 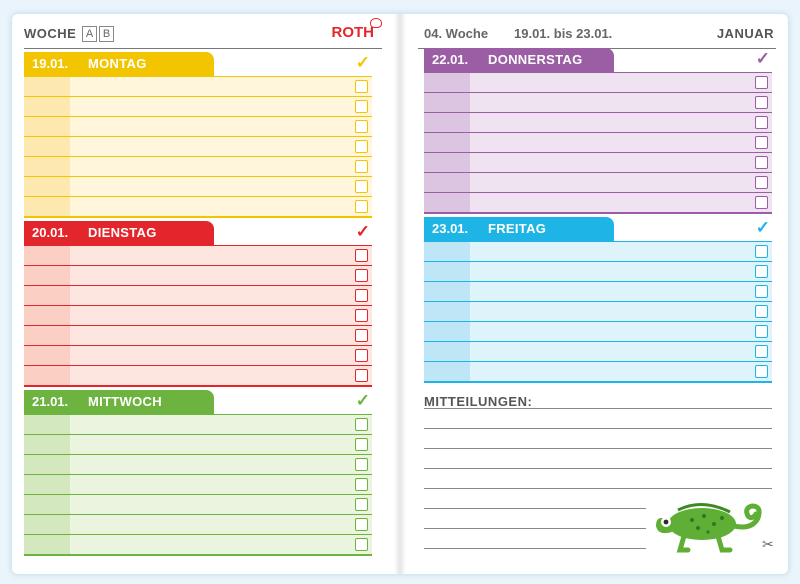 What do you see at coordinates (98, 34) in the screenshot?
I see `week-ab-boxes: A B` at bounding box center [98, 34].